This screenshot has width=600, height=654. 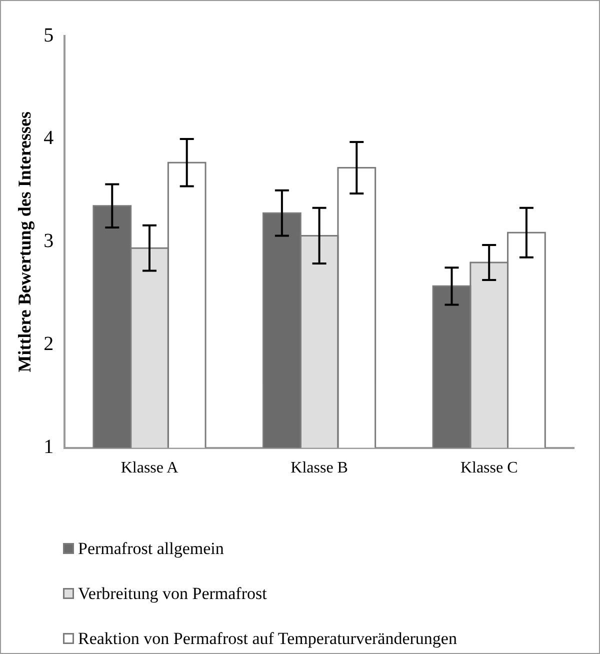 I want to click on x-tick-label: Klasse B, so click(x=319, y=468).